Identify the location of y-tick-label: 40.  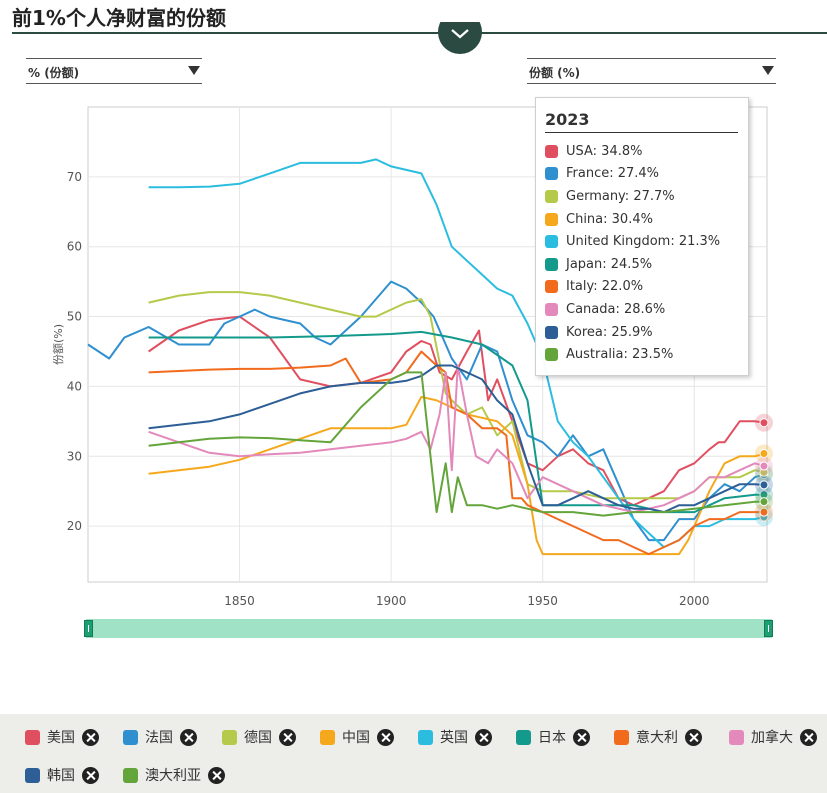
(74, 386).